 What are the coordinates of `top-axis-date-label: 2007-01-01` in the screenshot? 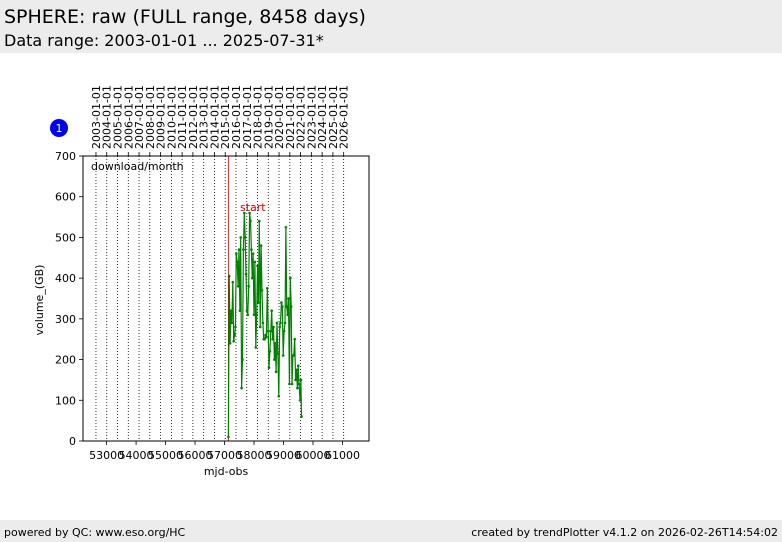 It's located at (139, 117).